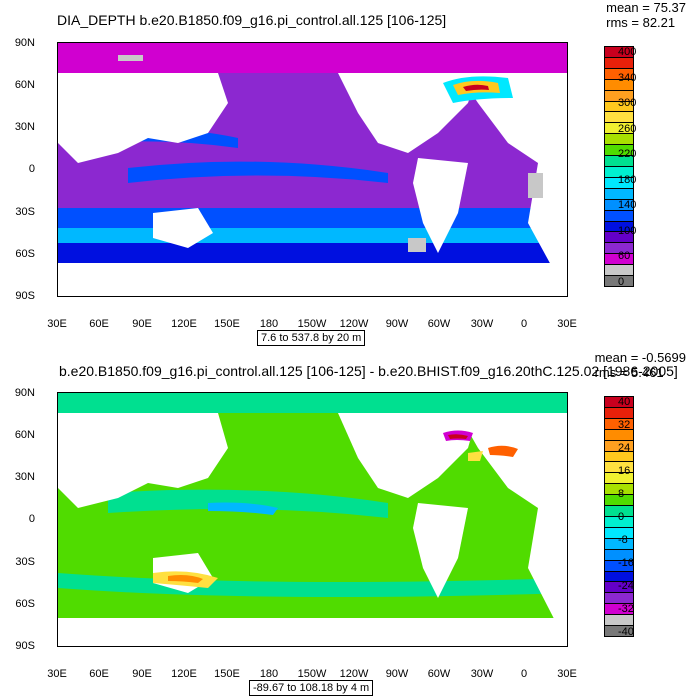 This screenshot has width=700, height=700. Describe the element at coordinates (227, 674) in the screenshot. I see `bottom-lon-label: 150E` at that location.